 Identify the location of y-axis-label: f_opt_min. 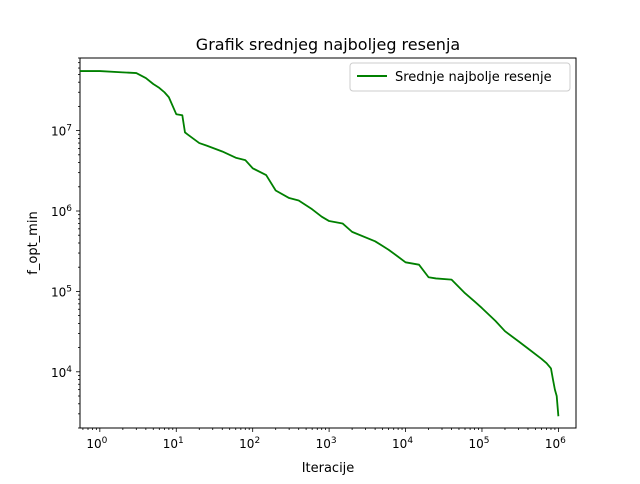
(33, 242).